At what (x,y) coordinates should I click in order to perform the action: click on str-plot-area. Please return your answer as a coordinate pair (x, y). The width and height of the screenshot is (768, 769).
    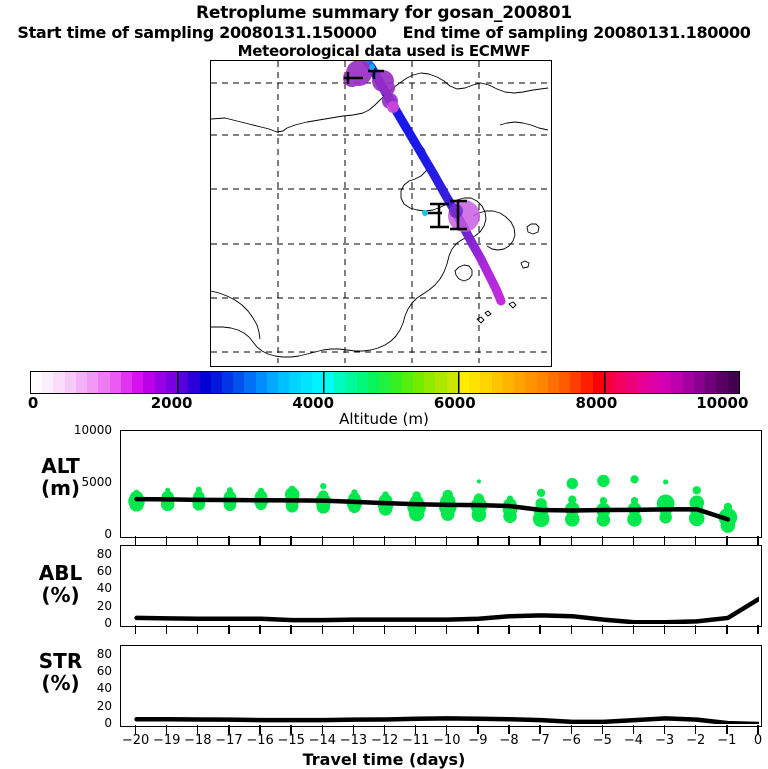
    Looking at the image, I should click on (441, 686).